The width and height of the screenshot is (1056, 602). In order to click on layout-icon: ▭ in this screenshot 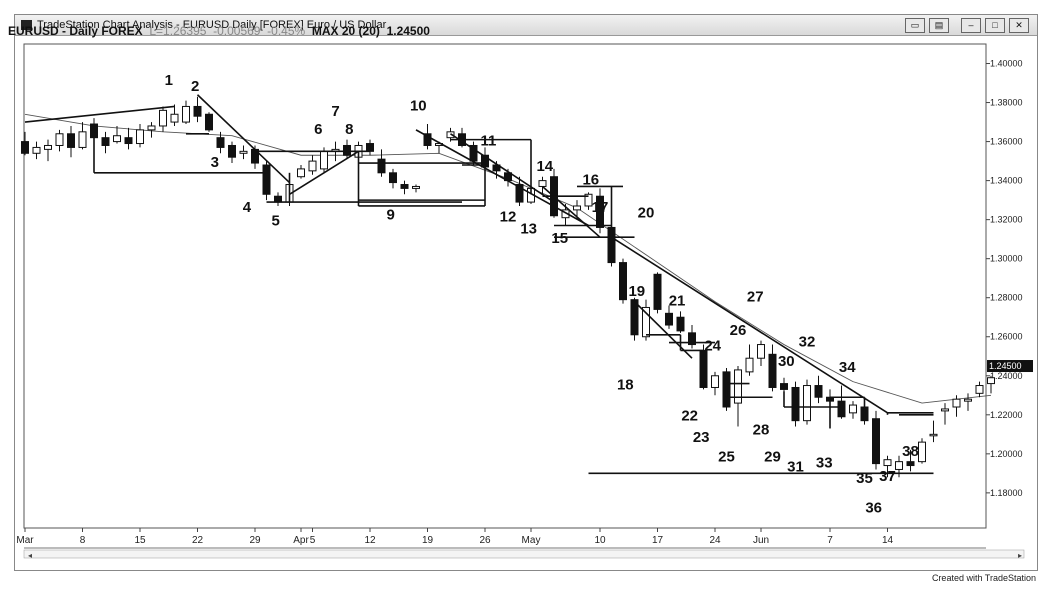, I will do `click(915, 25)`.